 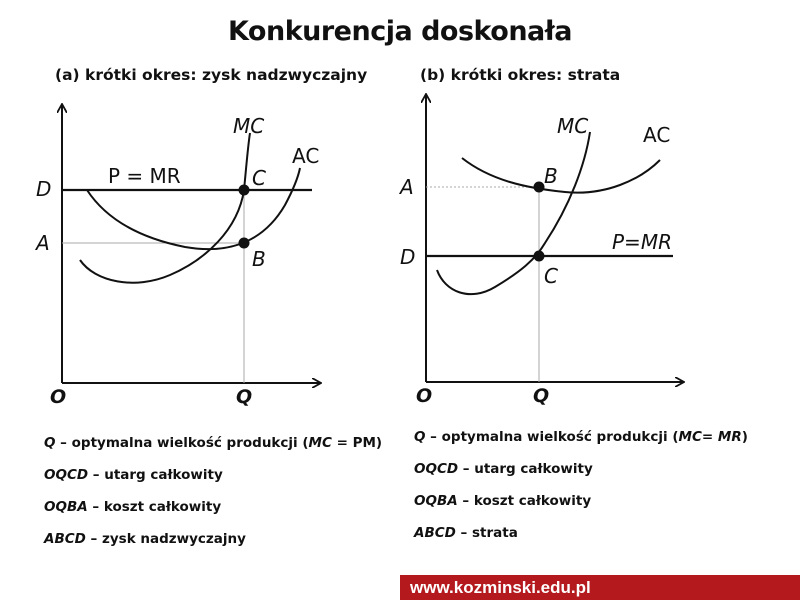 What do you see at coordinates (43, 189) in the screenshot?
I see `panel-a-d-label: D` at bounding box center [43, 189].